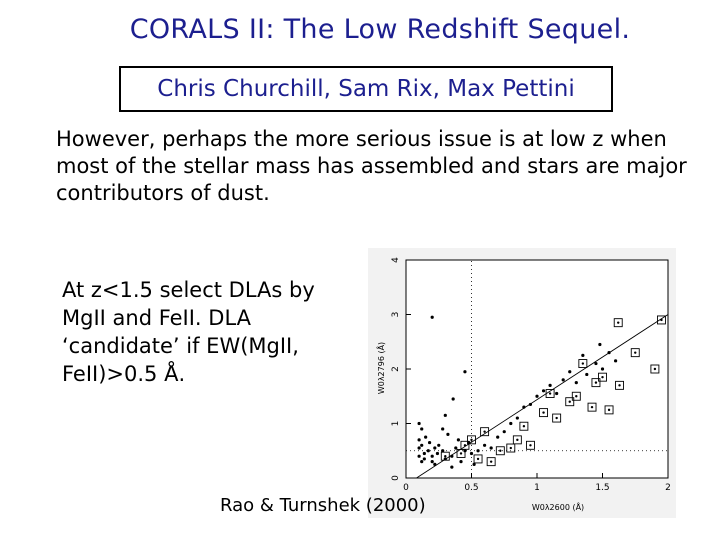 The image size is (720, 540). Describe the element at coordinates (396, 260) in the screenshot. I see `y-tick-label: 4` at that location.